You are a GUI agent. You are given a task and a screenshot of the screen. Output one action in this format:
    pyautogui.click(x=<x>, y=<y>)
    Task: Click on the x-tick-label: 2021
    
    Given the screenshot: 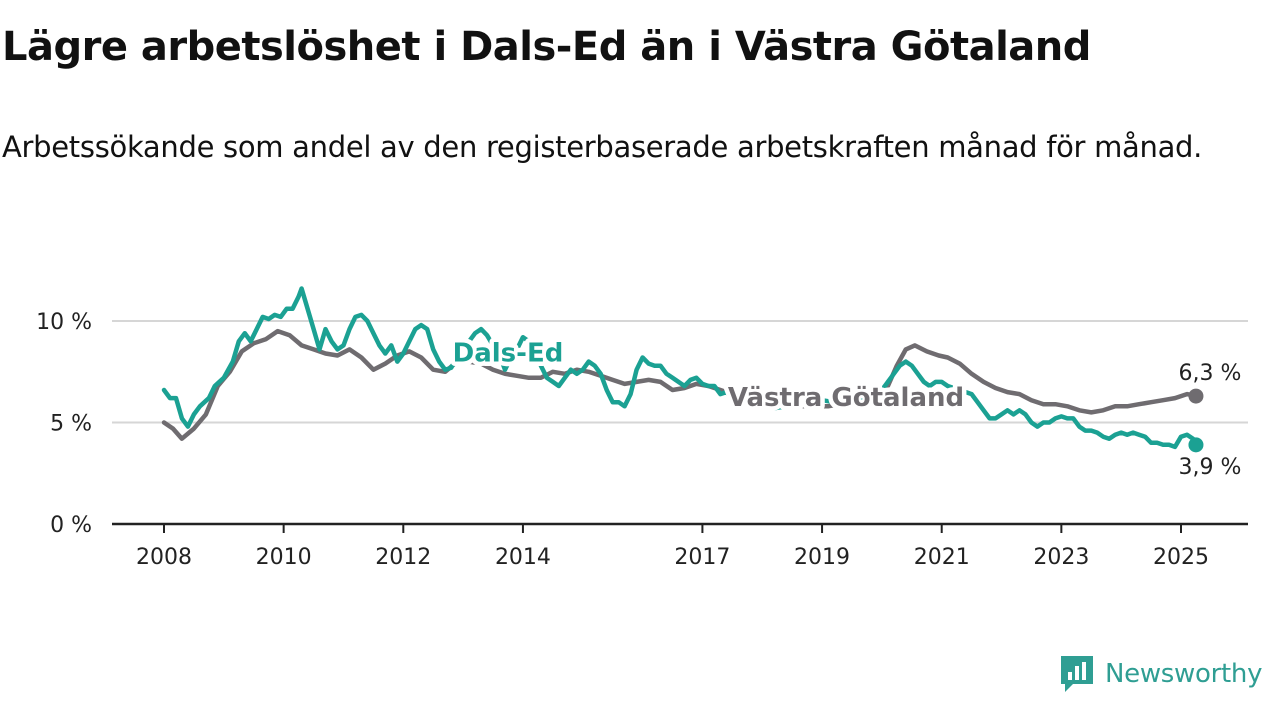 What is the action you would take?
    pyautogui.click(x=942, y=557)
    